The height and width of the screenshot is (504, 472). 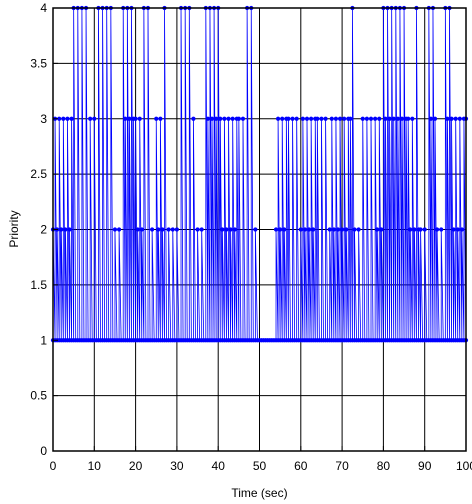 I want to click on x-tick-label: 40, so click(x=219, y=466).